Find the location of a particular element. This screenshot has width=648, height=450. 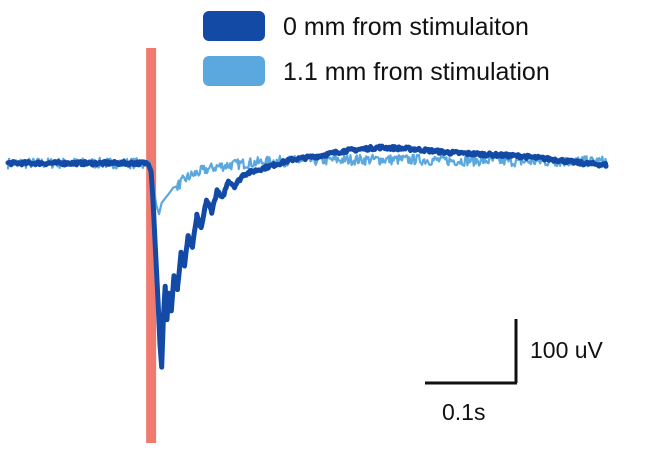

scale-bar-x-label: 0.1s is located at coordinates (463, 412).